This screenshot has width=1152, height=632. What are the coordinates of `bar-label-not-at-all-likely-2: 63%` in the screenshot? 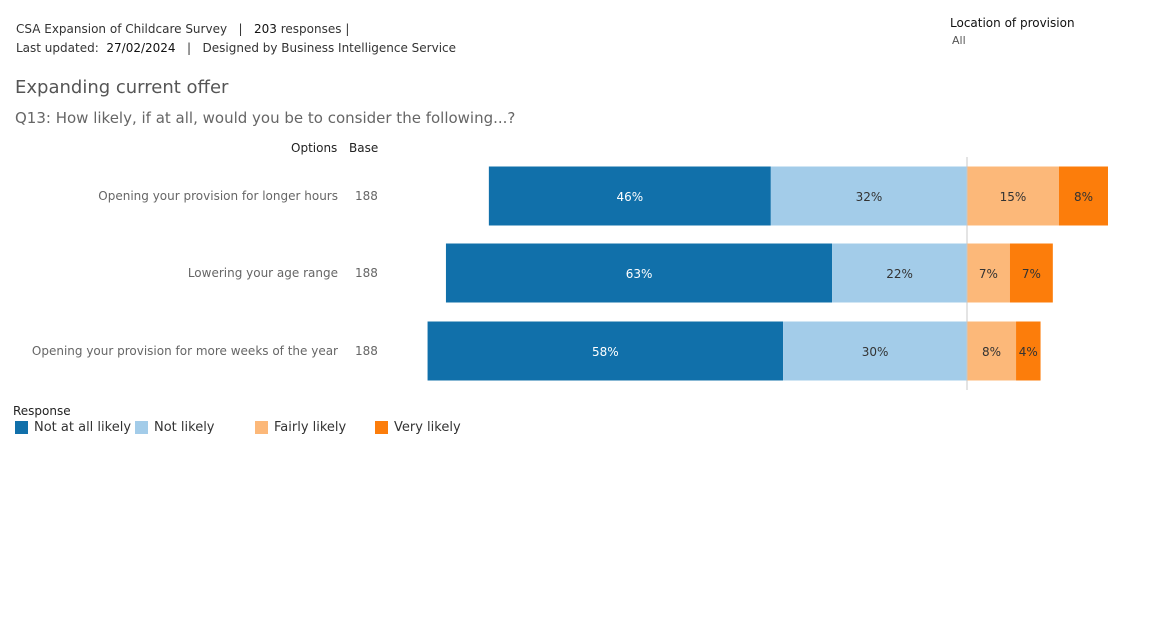 It's located at (639, 274).